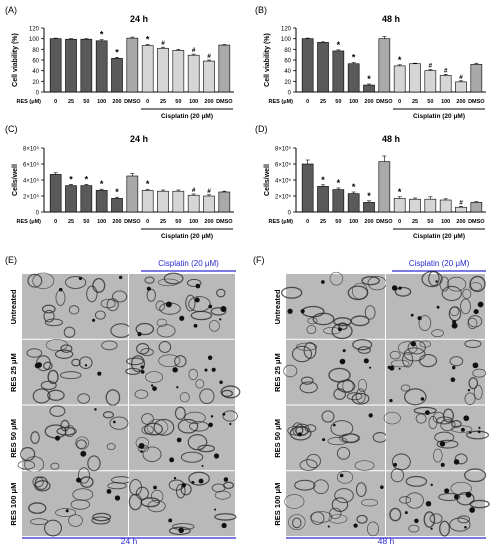 Image resolution: width=490 pixels, height=550 pixels. What do you see at coordinates (439, 236) in the screenshot?
I see `cisplatin-bracket-label: Cisplatin (20 μM)` at bounding box center [439, 236].